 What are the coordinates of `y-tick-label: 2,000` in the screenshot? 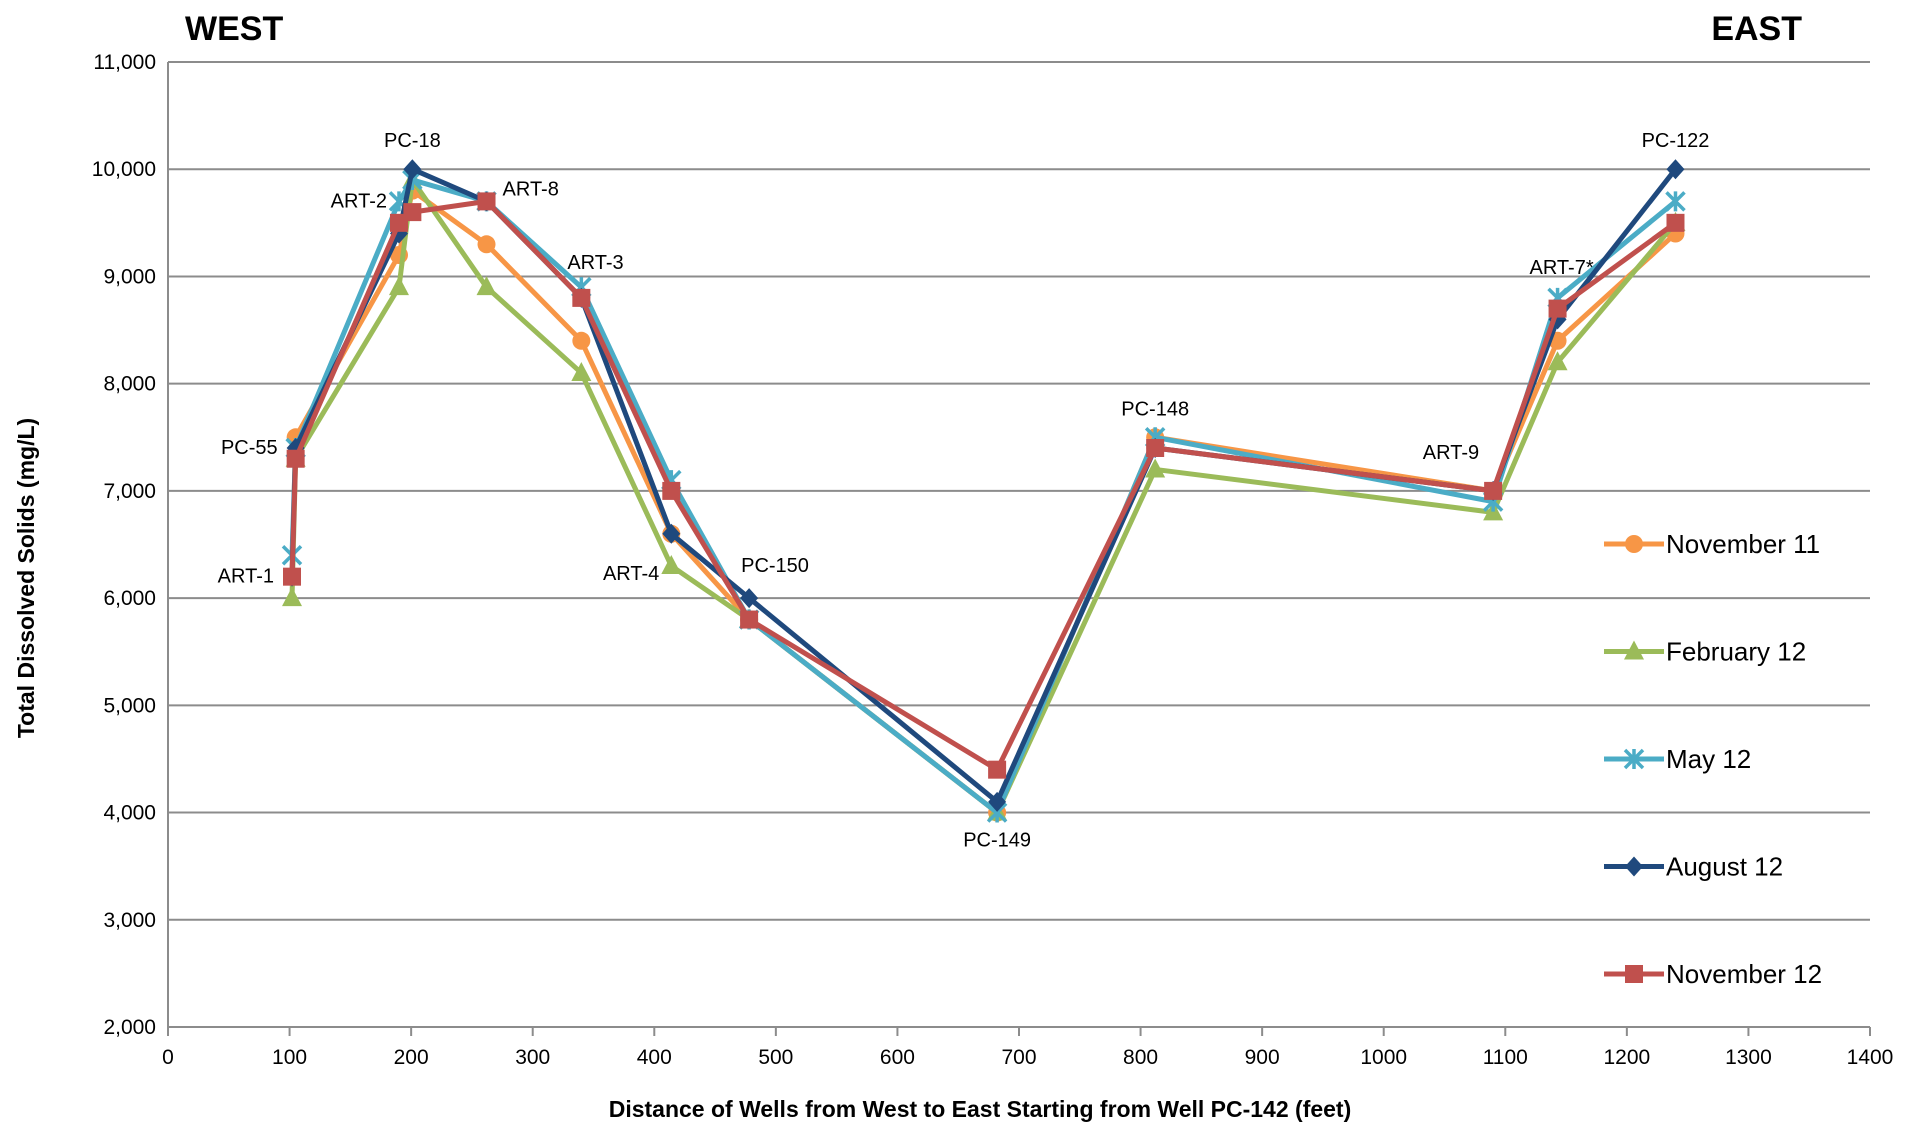 It's located at (129, 1027).